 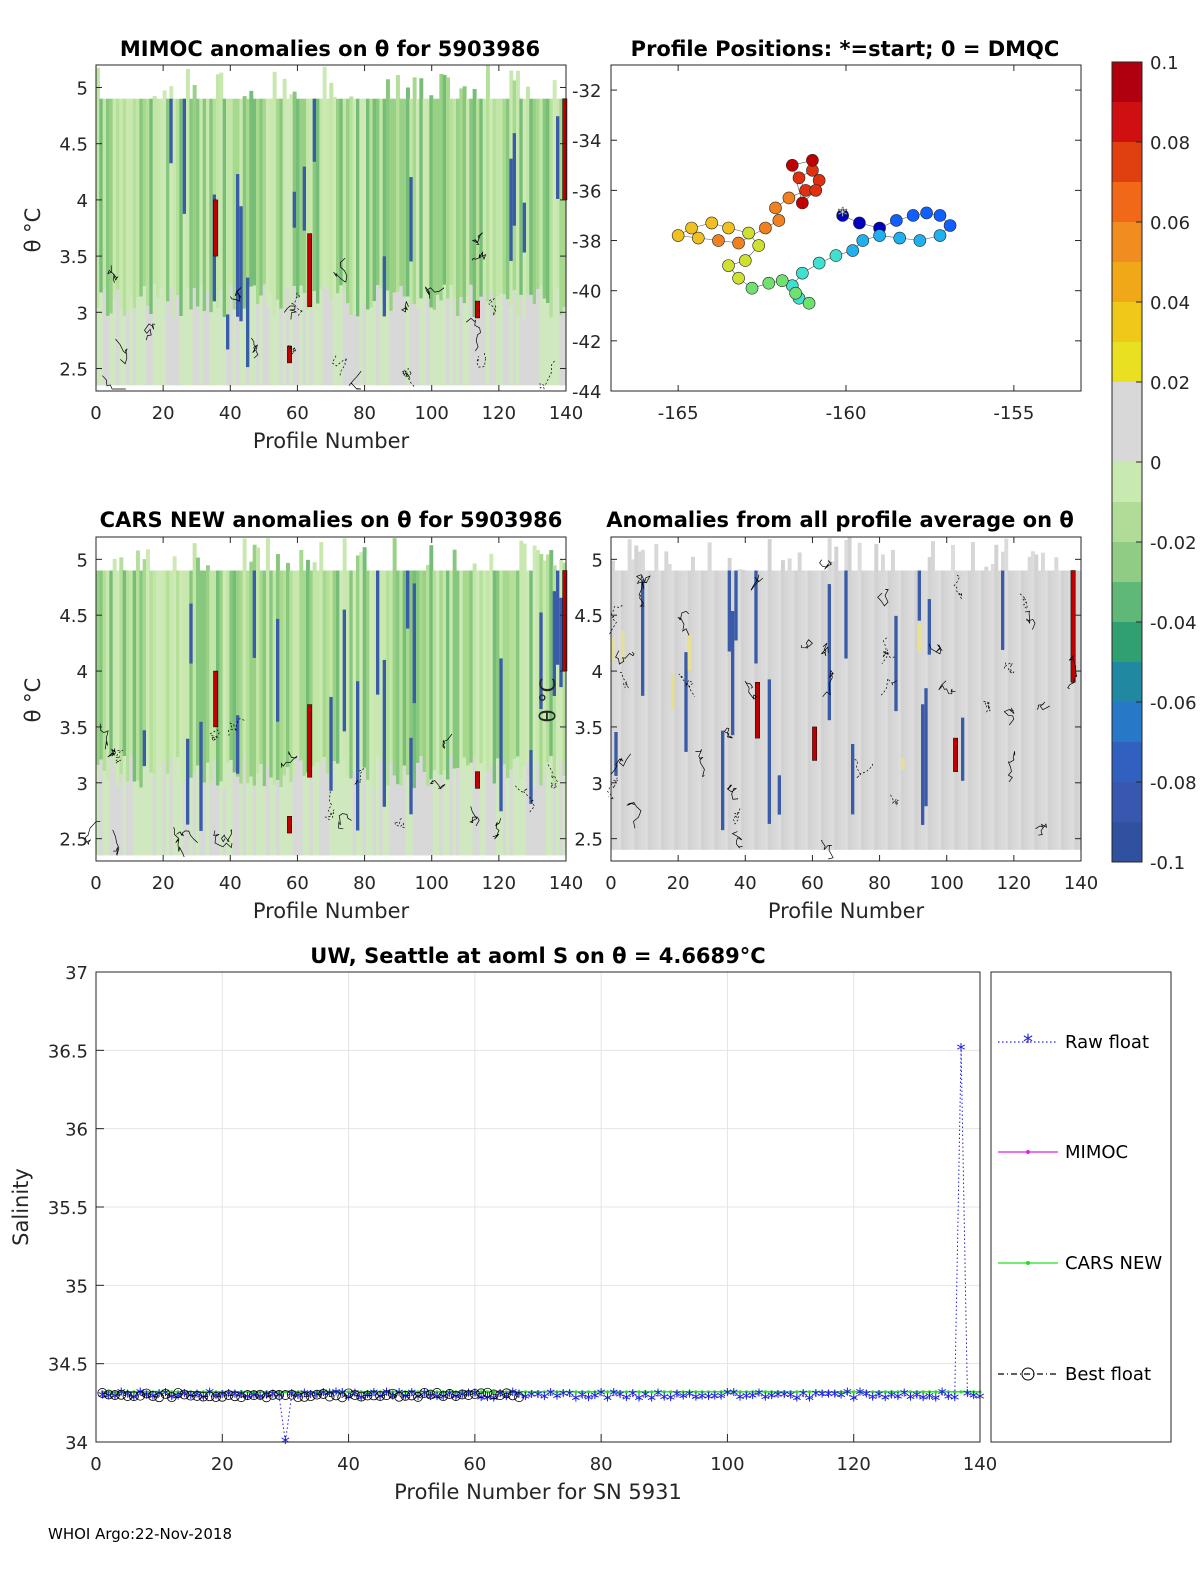 I want to click on positions-axes-box, so click(x=846, y=228).